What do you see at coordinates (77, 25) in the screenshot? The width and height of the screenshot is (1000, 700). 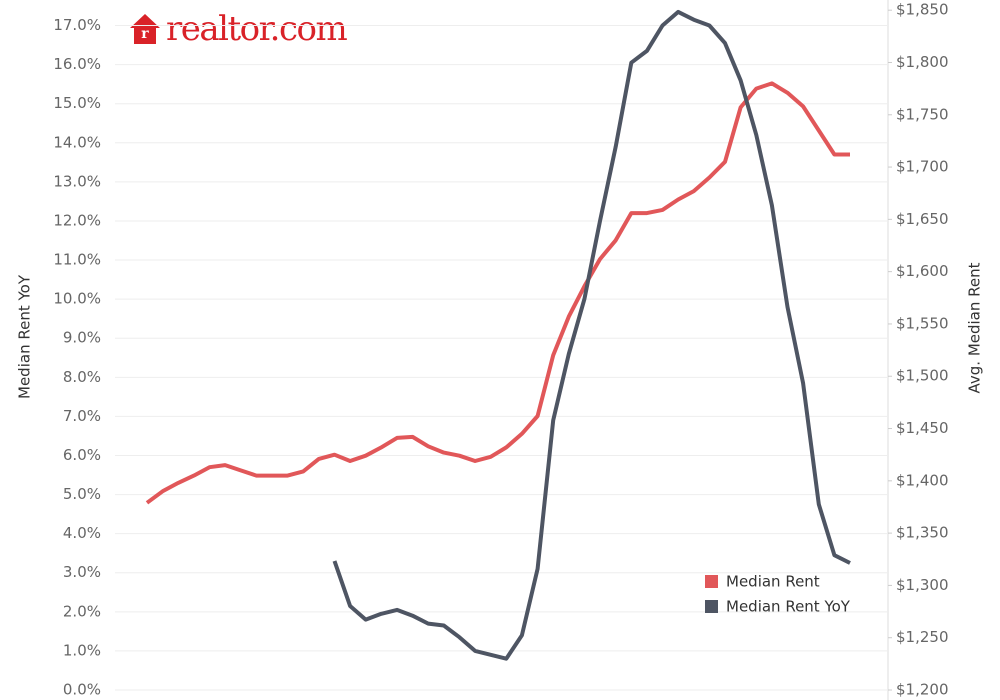 I see `y-tick-label: 17.0%` at bounding box center [77, 25].